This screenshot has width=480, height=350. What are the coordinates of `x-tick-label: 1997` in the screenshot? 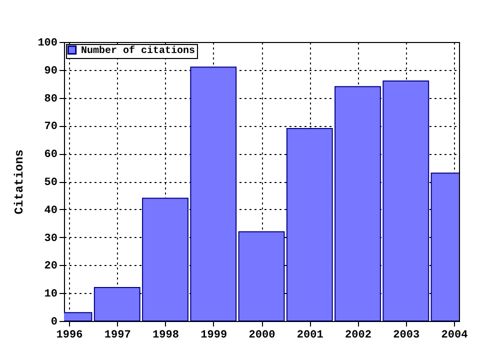 It's located at (117, 336).